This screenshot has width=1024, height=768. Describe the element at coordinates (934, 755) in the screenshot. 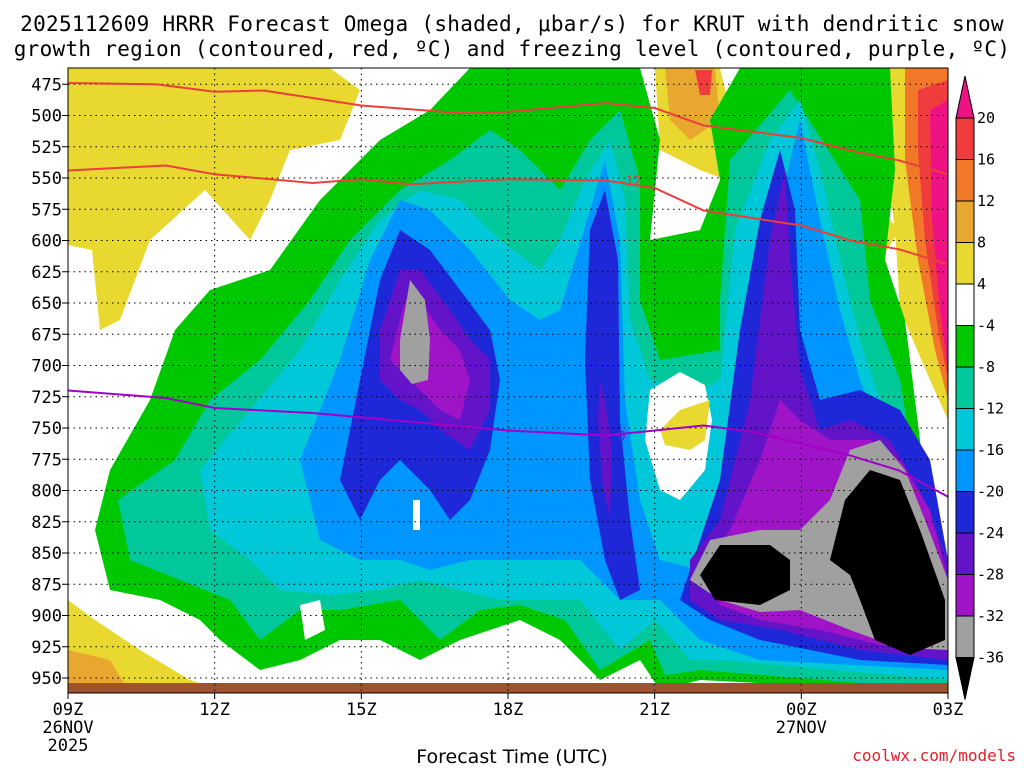

I see `credit-link: coolwx.com/models` at that location.